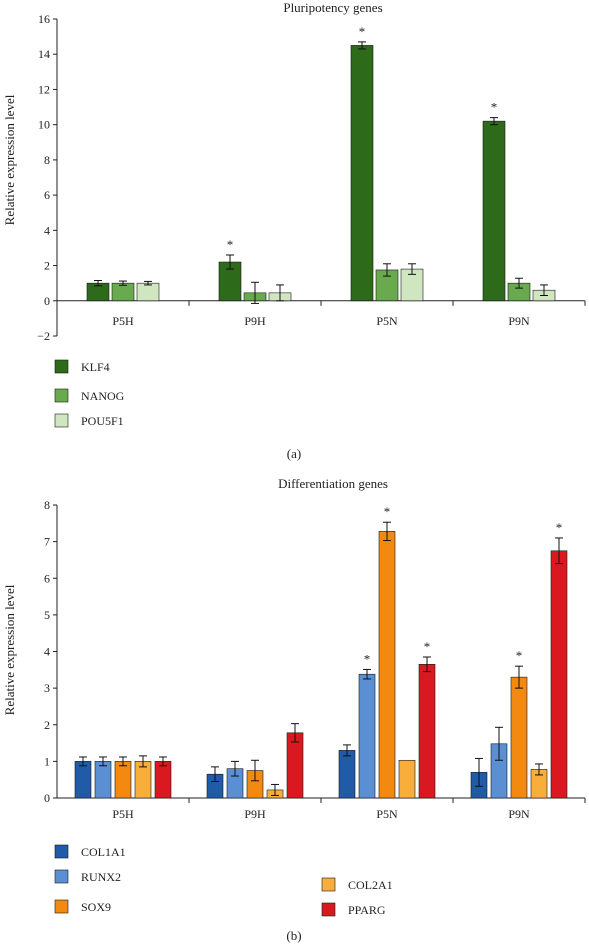  I want to click on bar-sox9-p5h, so click(123, 780).